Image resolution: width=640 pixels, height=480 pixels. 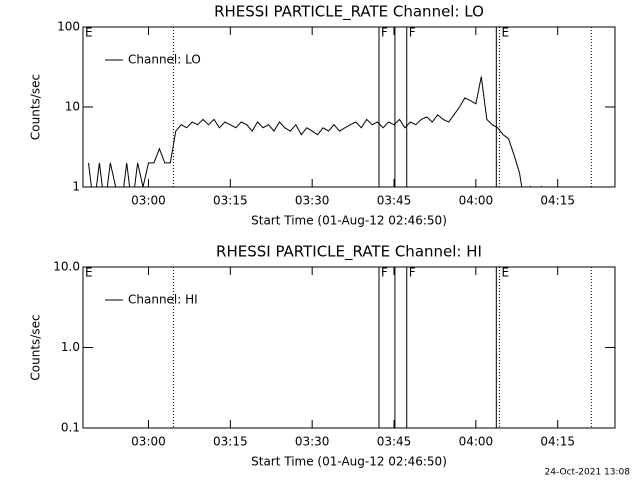 What do you see at coordinates (68, 27) in the screenshot?
I see `y-tick-label: 100` at bounding box center [68, 27].